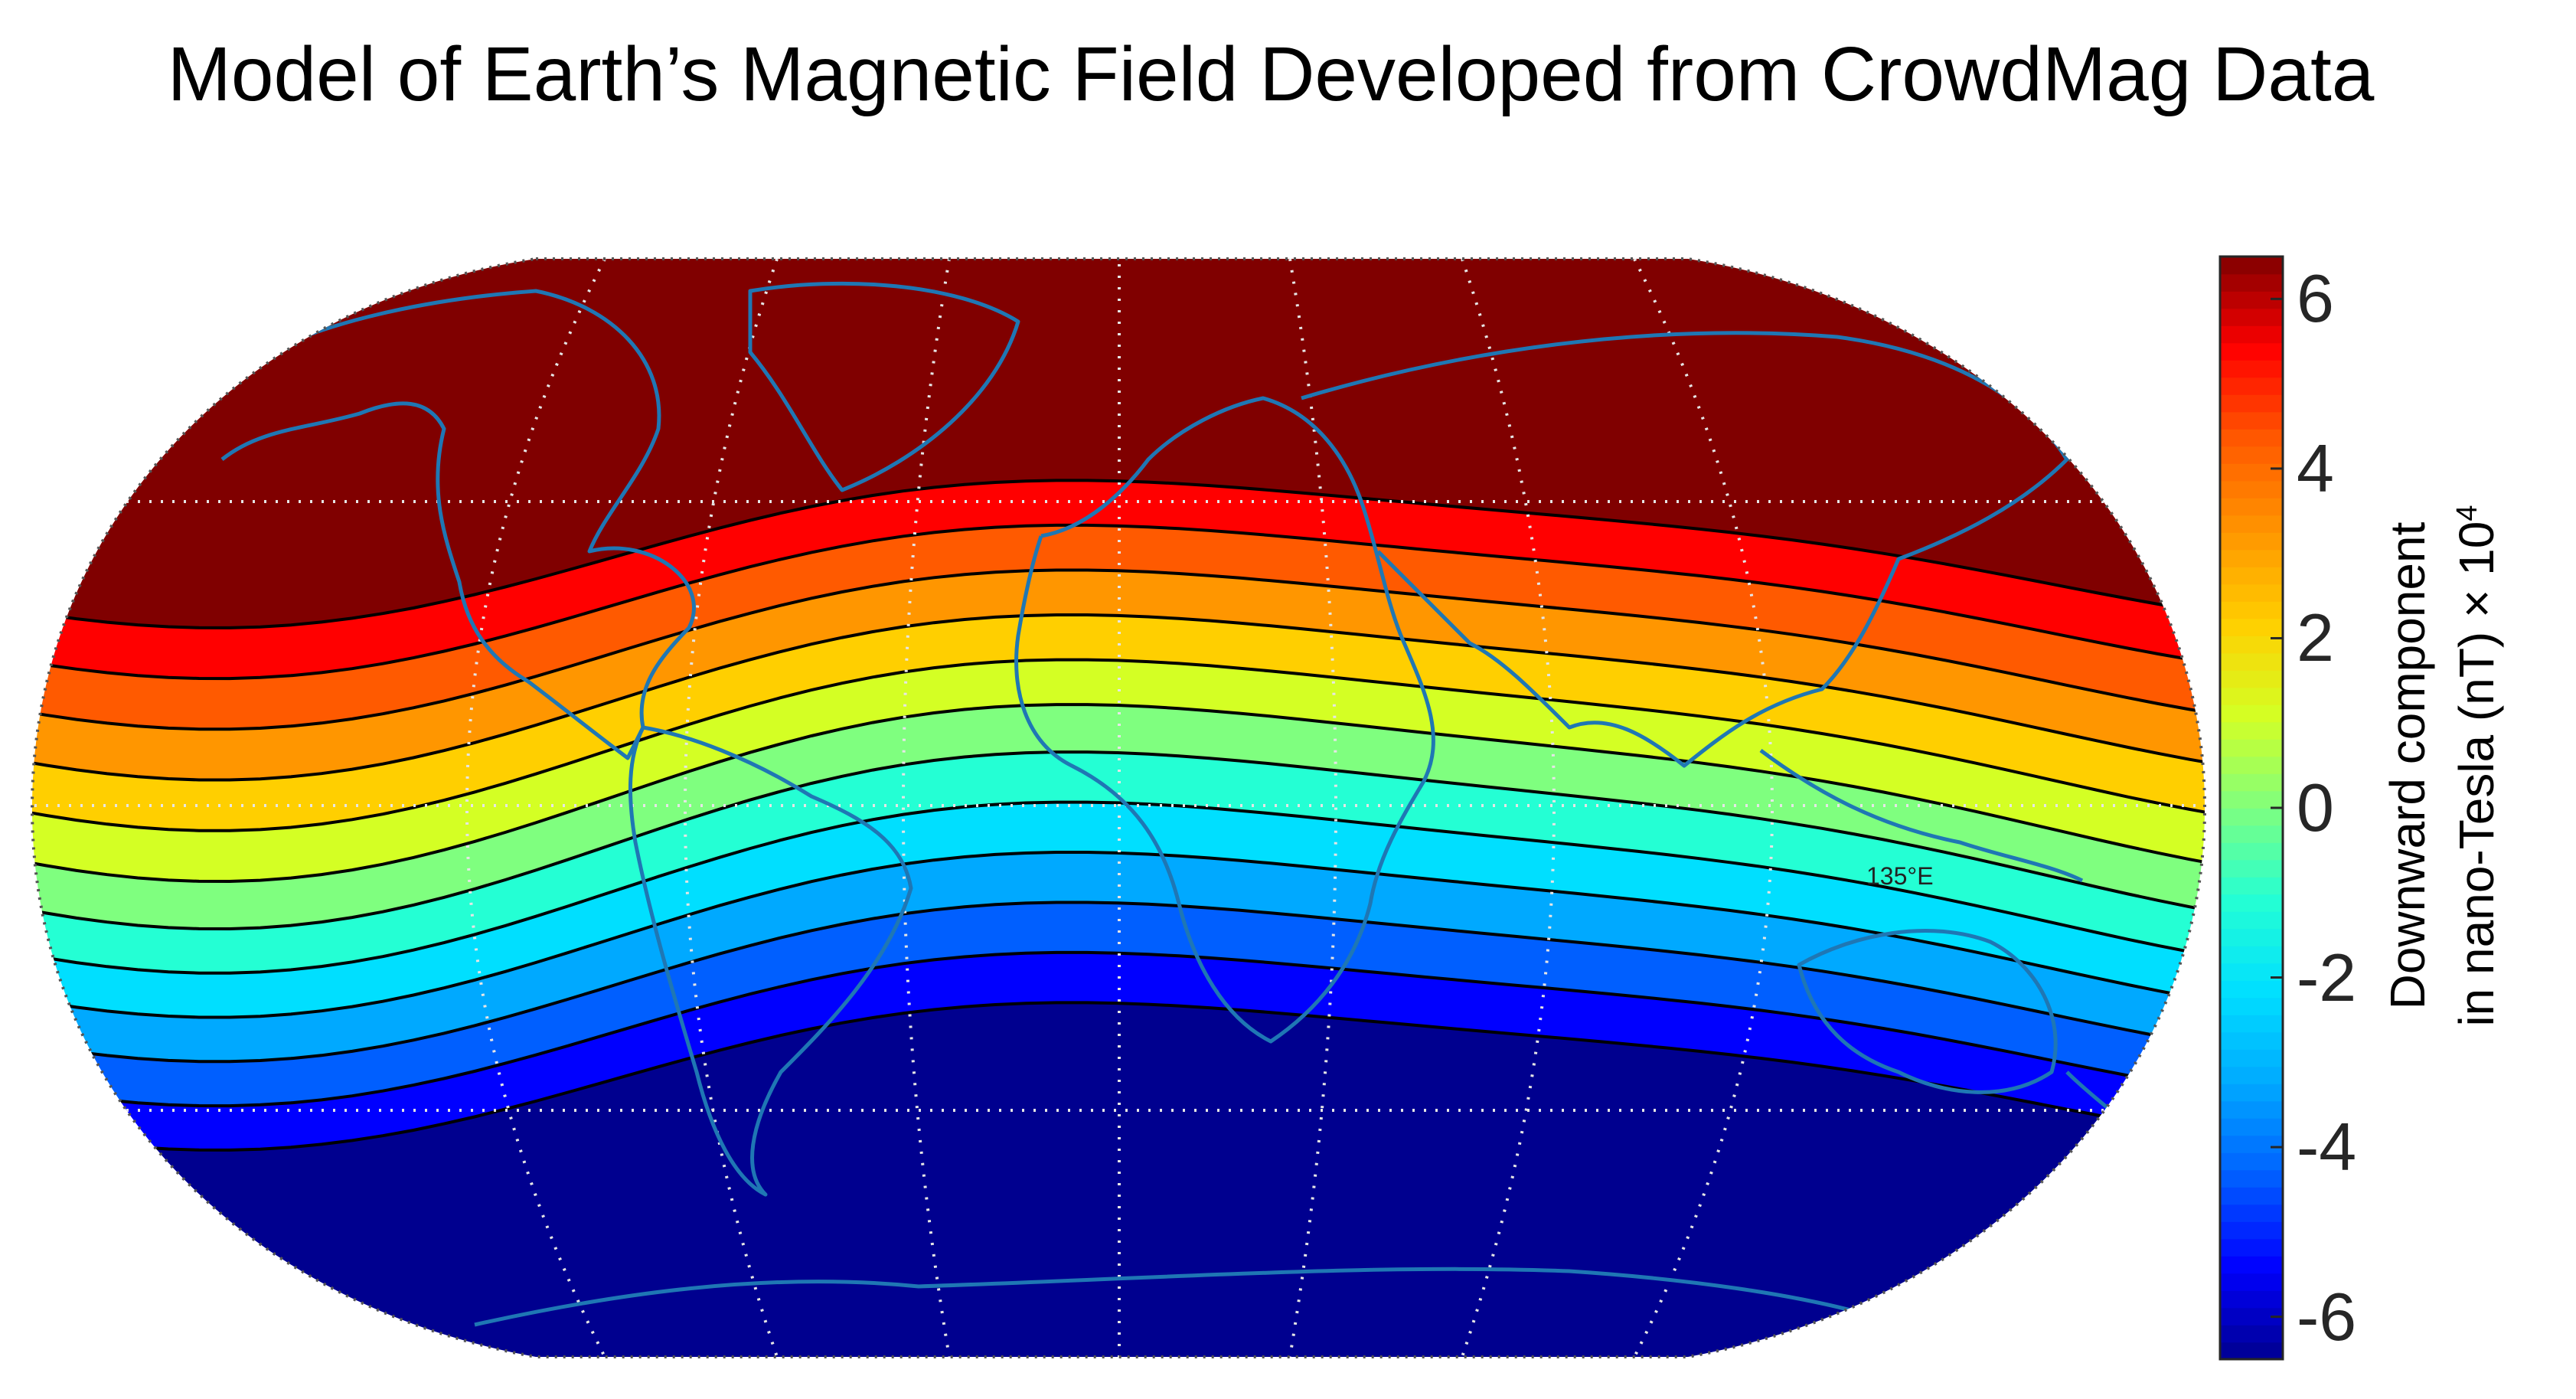 The image size is (2576, 1399). What do you see at coordinates (770, 961) in the screenshot?
I see `coast-south-america` at bounding box center [770, 961].